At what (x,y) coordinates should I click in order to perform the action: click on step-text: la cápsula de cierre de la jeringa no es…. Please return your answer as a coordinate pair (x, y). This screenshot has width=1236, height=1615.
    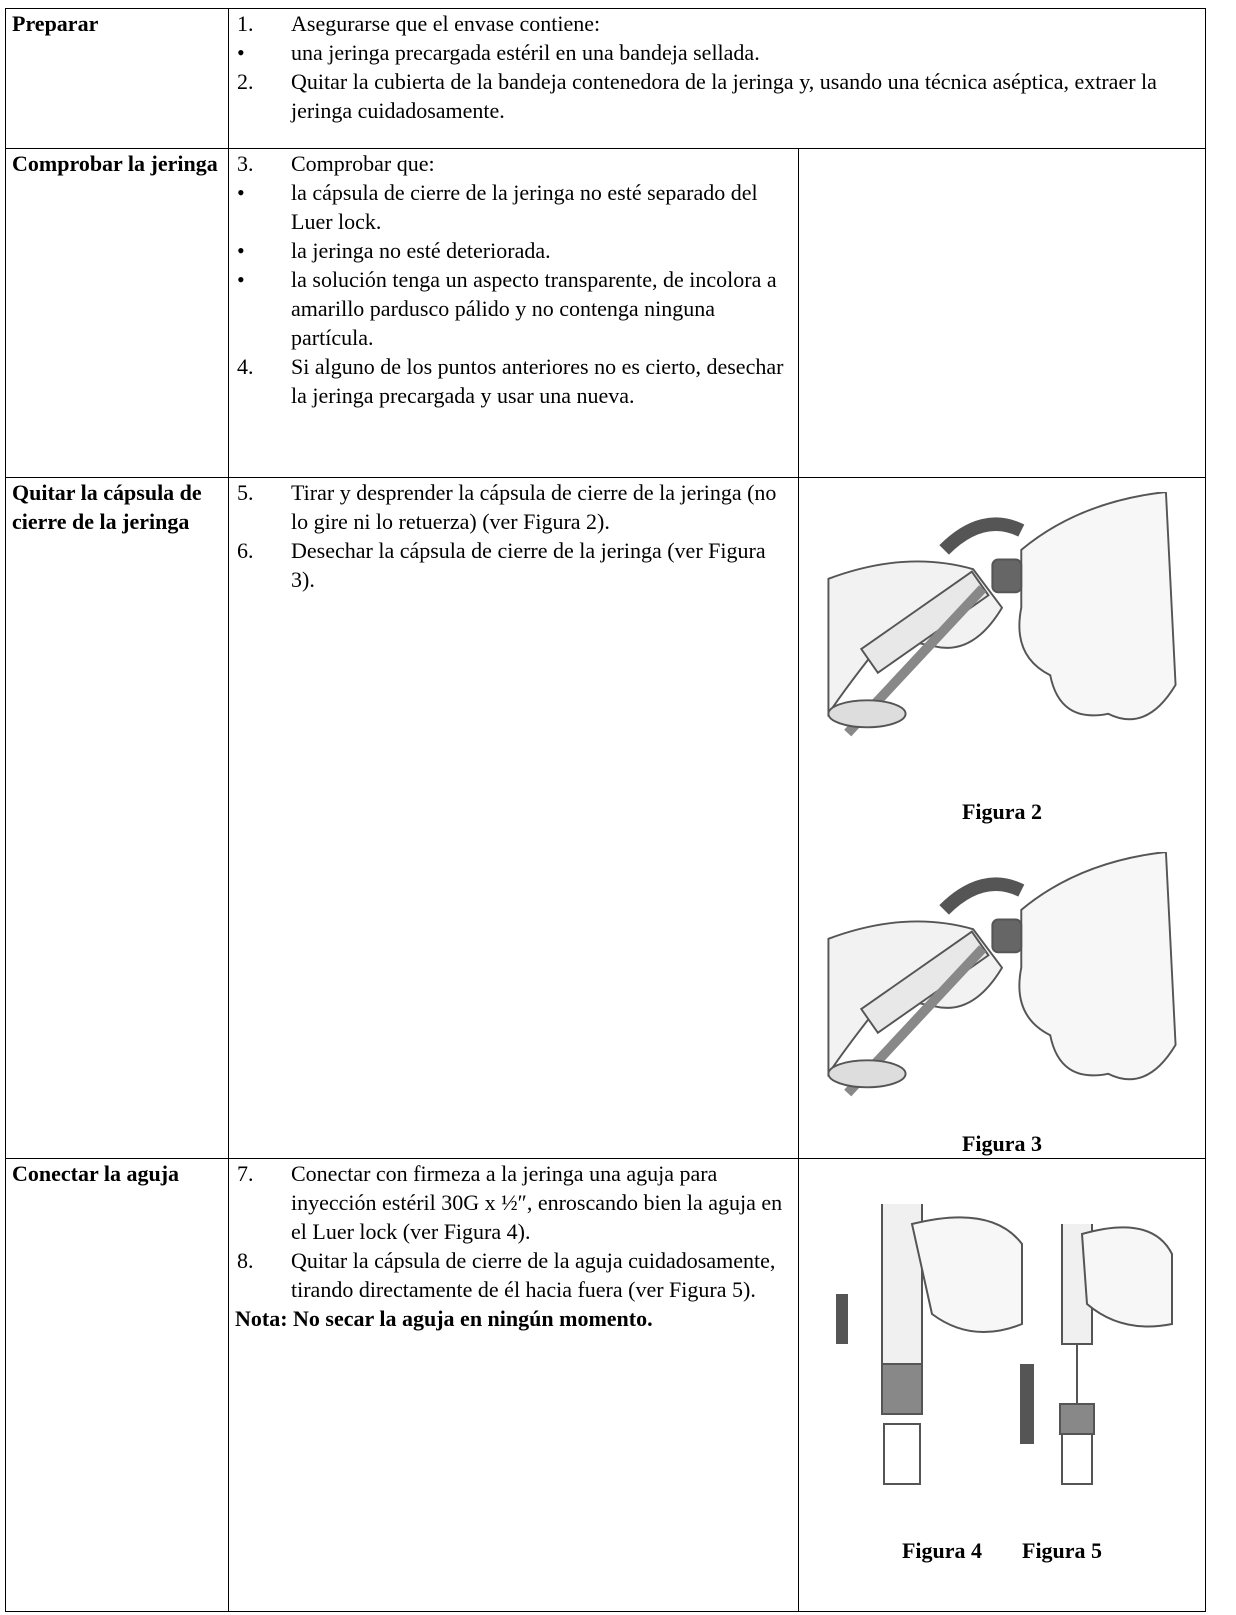
    Looking at the image, I should click on (524, 207).